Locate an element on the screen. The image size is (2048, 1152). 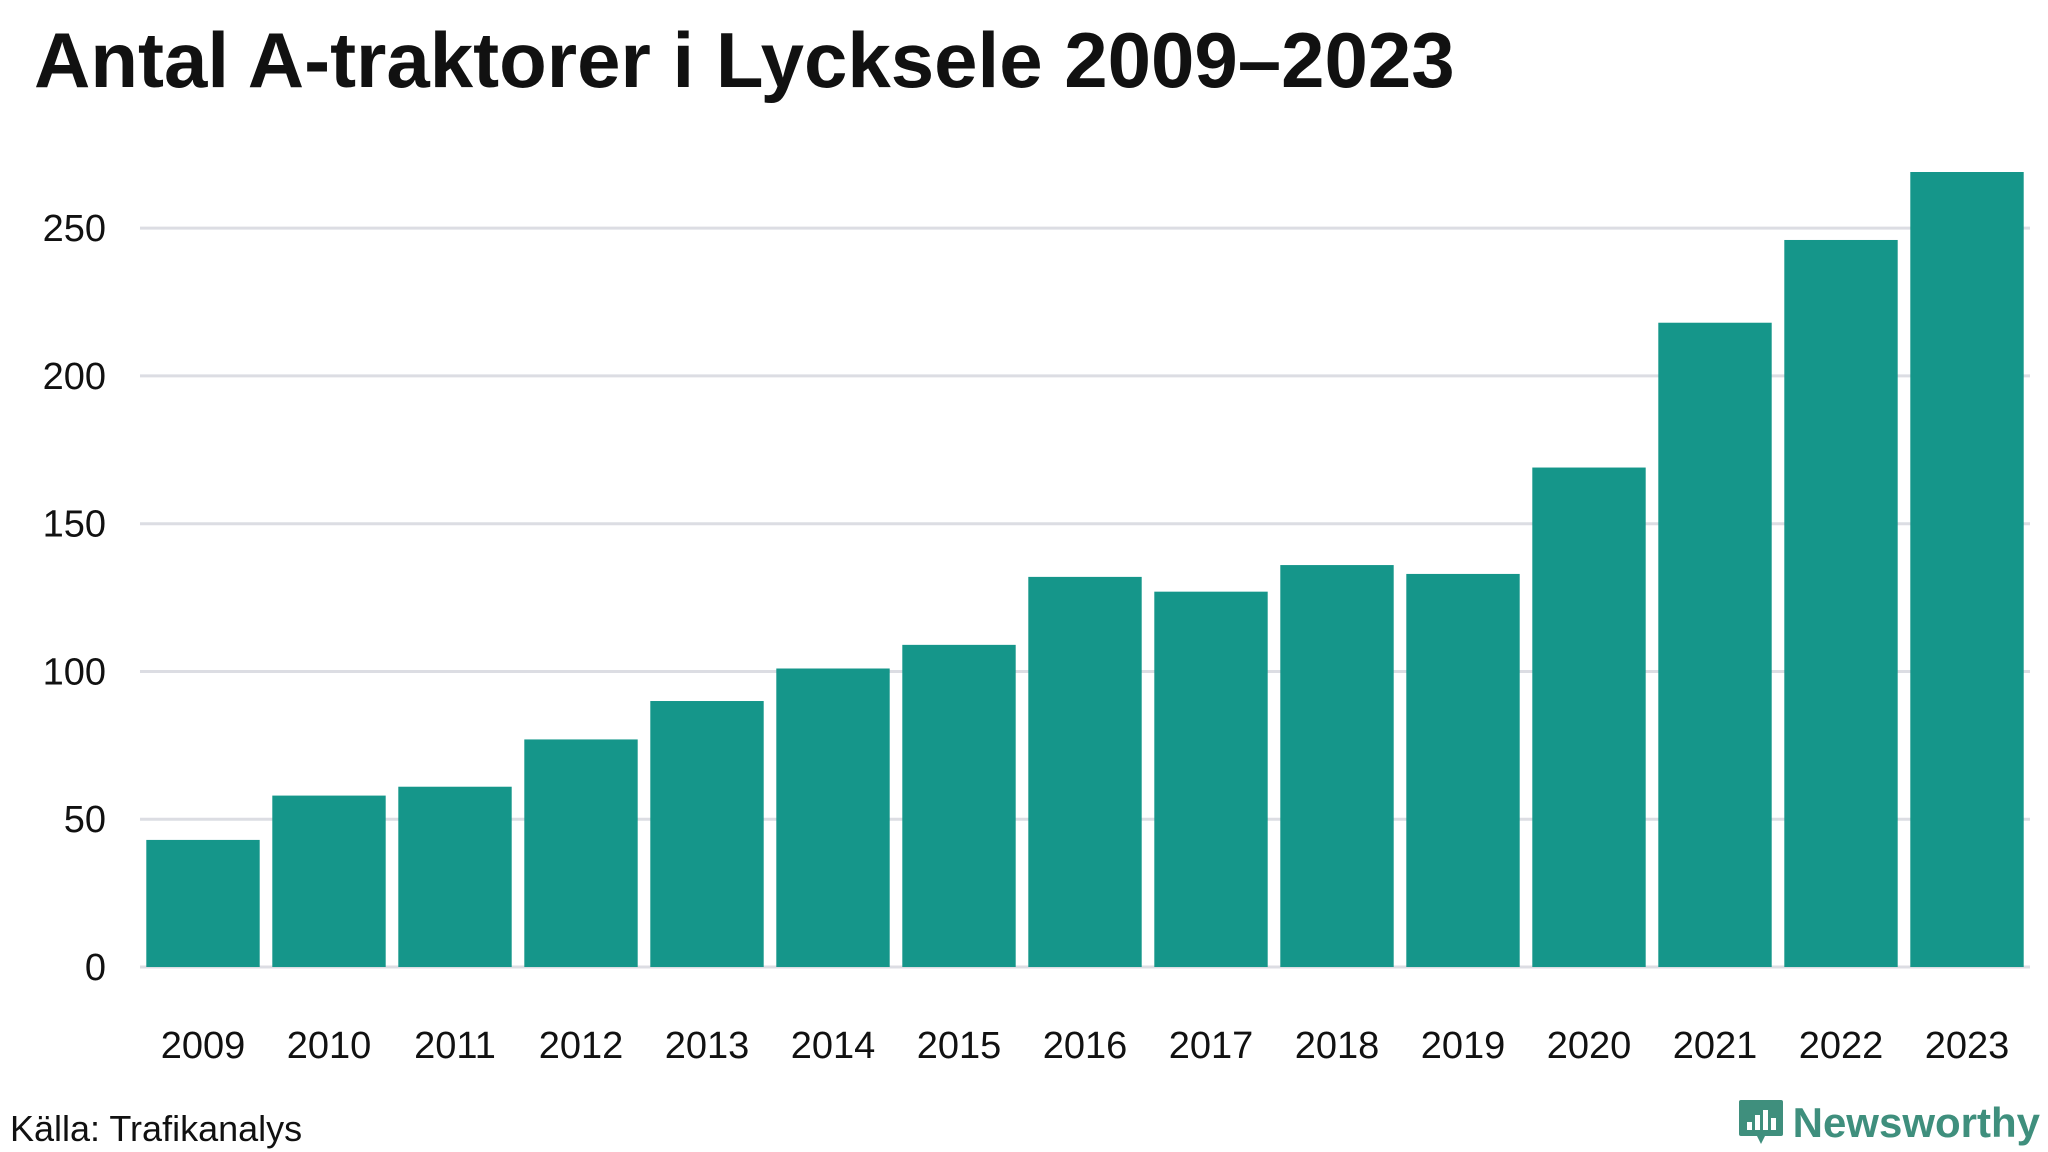
x-tick-label: 2019 is located at coordinates (1463, 1046).